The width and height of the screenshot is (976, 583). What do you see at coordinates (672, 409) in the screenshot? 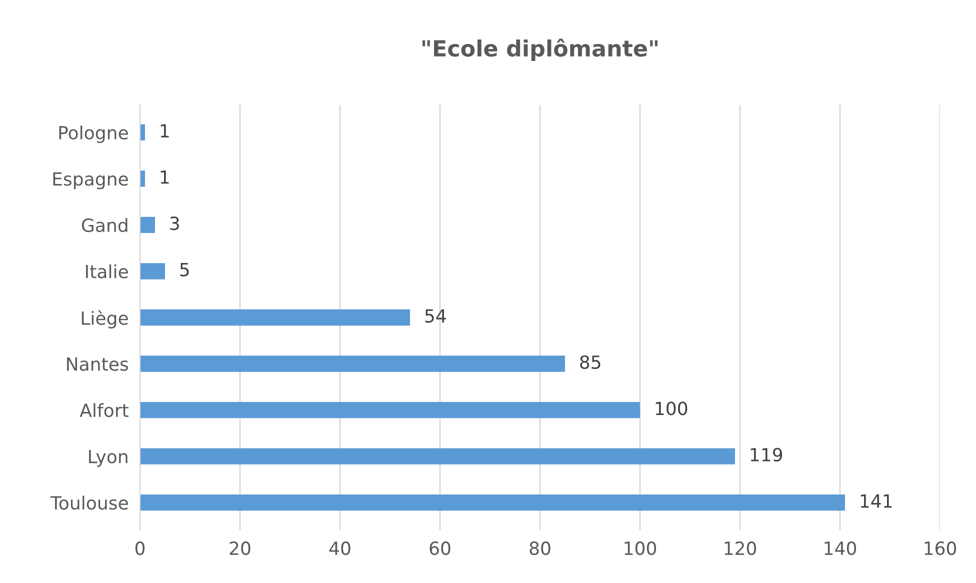
I see `data-label: 100` at bounding box center [672, 409].